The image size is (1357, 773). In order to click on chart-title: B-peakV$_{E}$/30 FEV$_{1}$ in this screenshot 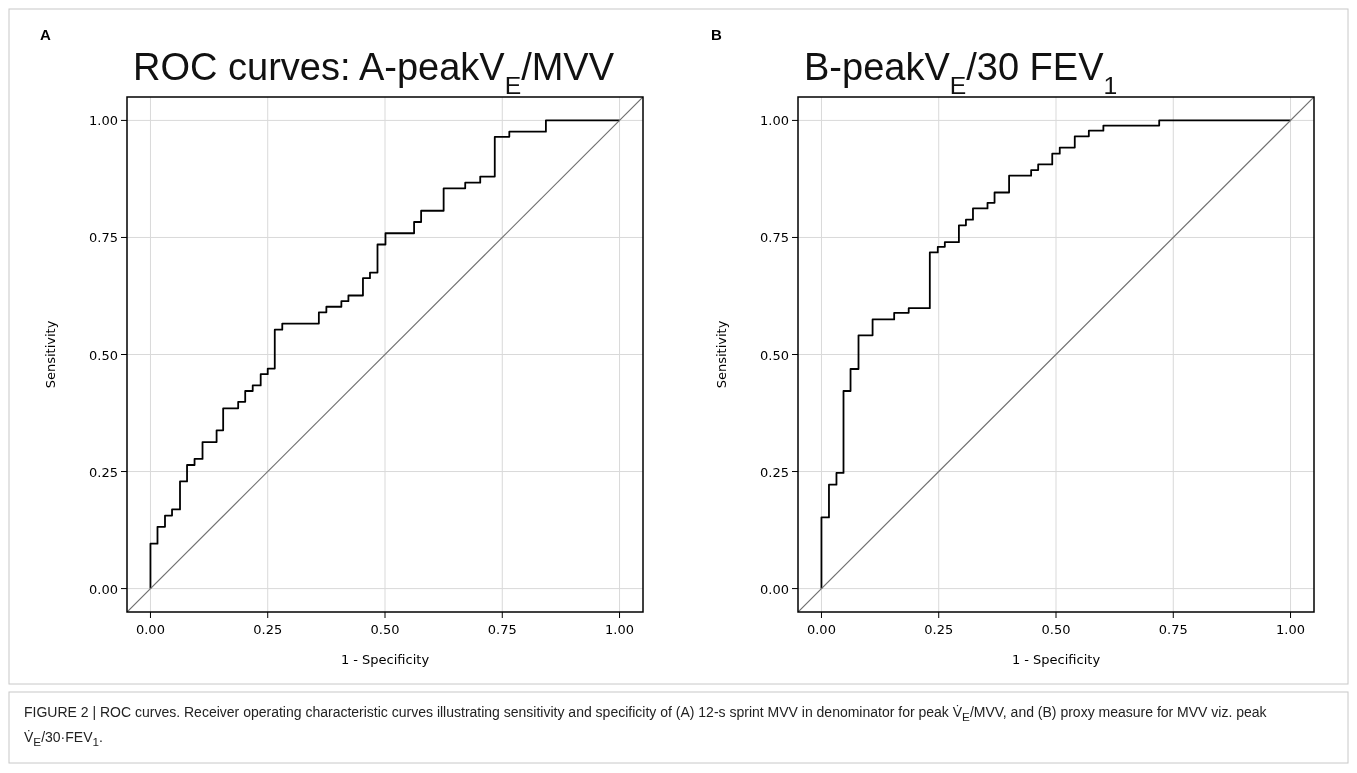, I will do `click(961, 72)`.